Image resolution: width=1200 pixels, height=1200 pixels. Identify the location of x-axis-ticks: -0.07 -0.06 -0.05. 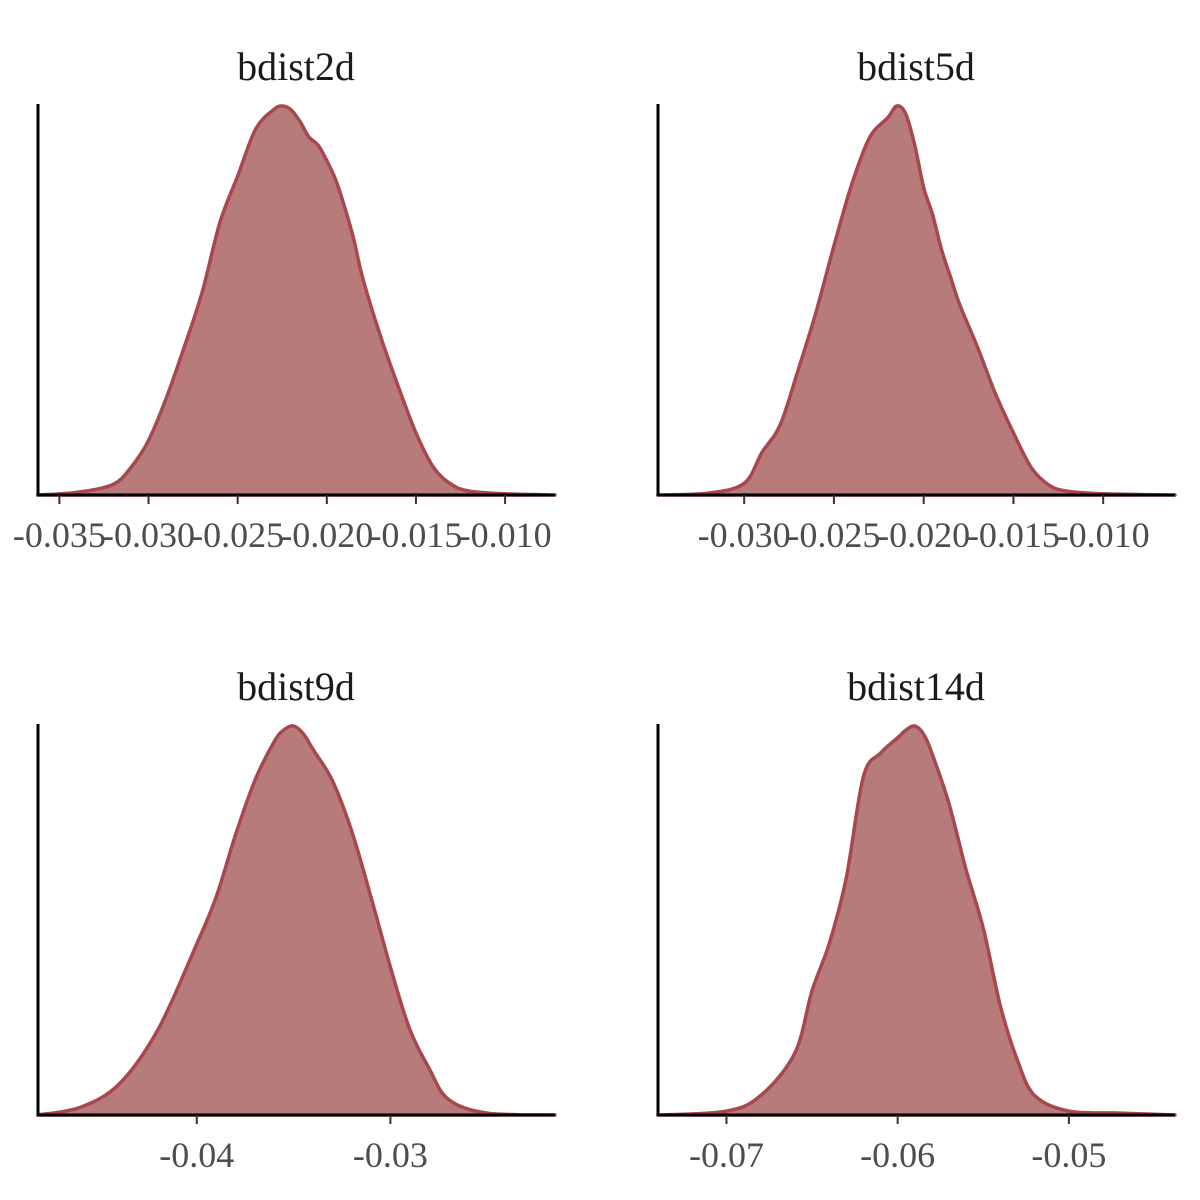
(897, 1145).